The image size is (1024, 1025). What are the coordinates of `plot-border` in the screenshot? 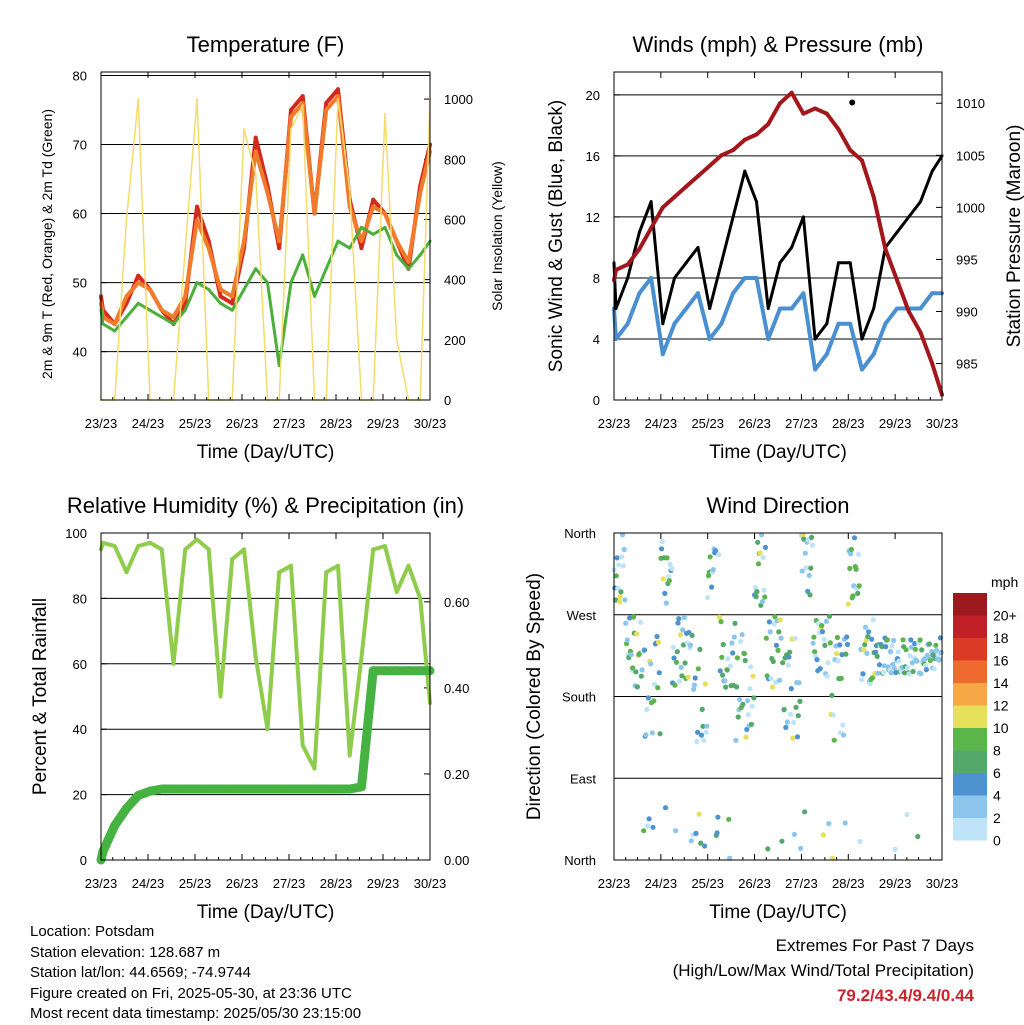 It's located at (265, 236).